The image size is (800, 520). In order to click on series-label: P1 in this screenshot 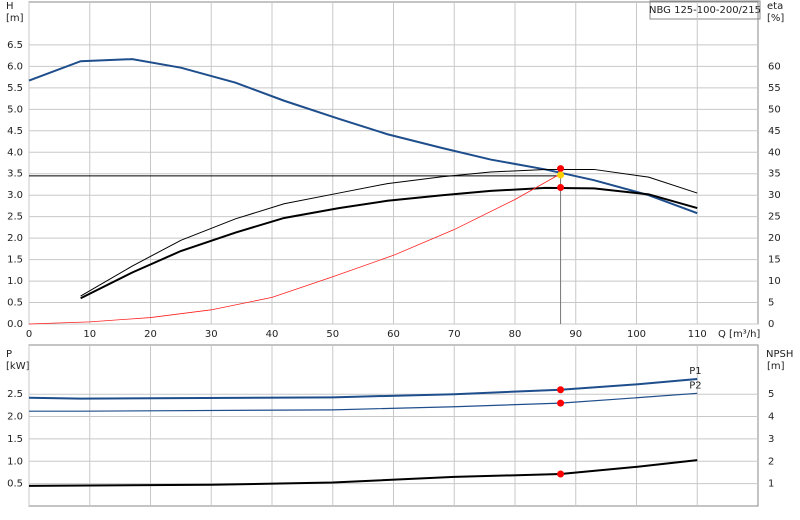, I will do `click(695, 371)`.